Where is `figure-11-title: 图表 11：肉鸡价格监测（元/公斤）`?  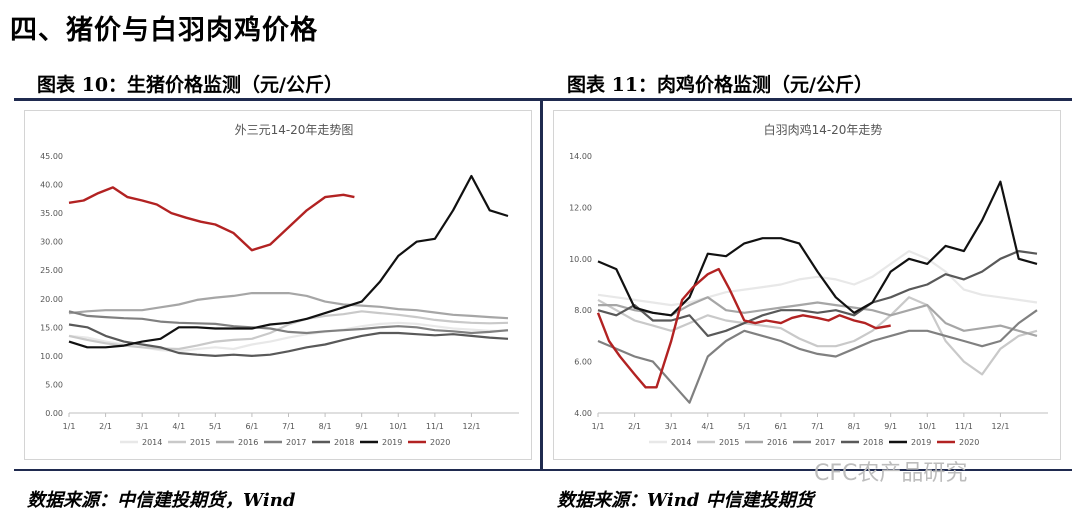 figure-11-title: 图表 11：肉鸡价格监测（元/公斤） is located at coordinates (720, 85).